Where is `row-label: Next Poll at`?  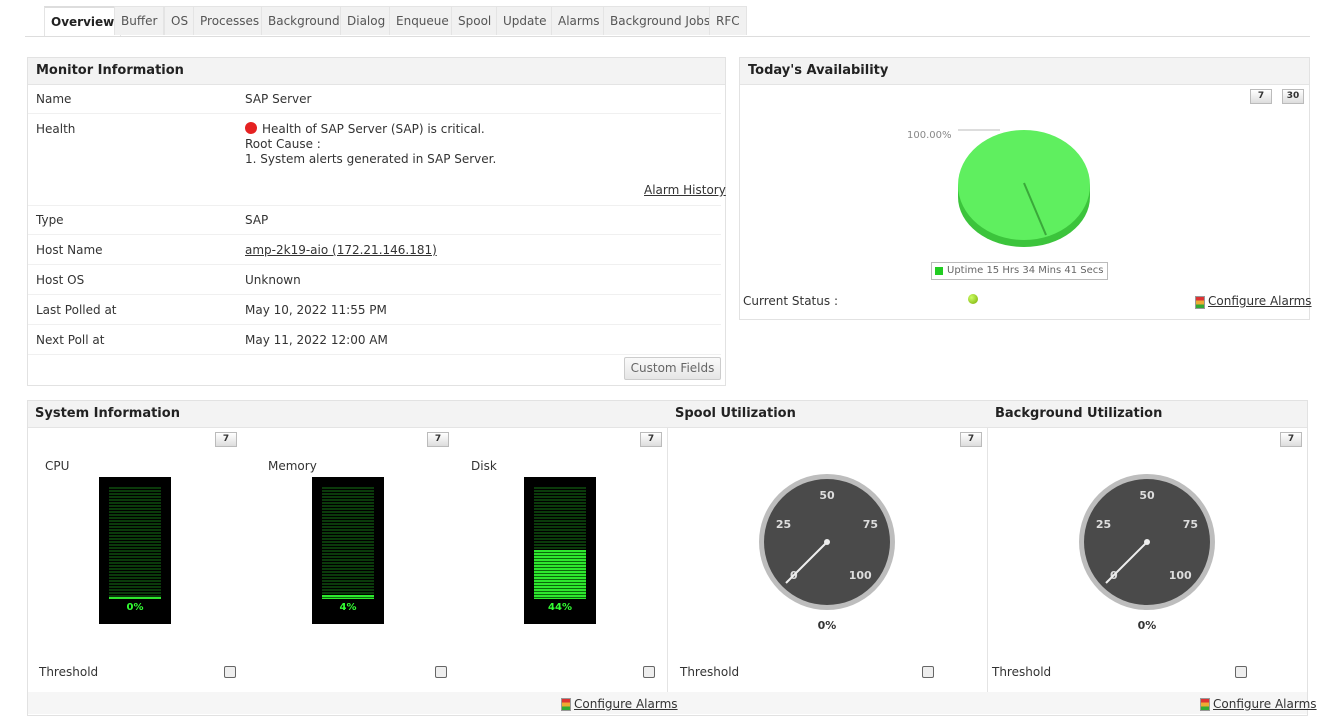 row-label: Next Poll at is located at coordinates (70, 340).